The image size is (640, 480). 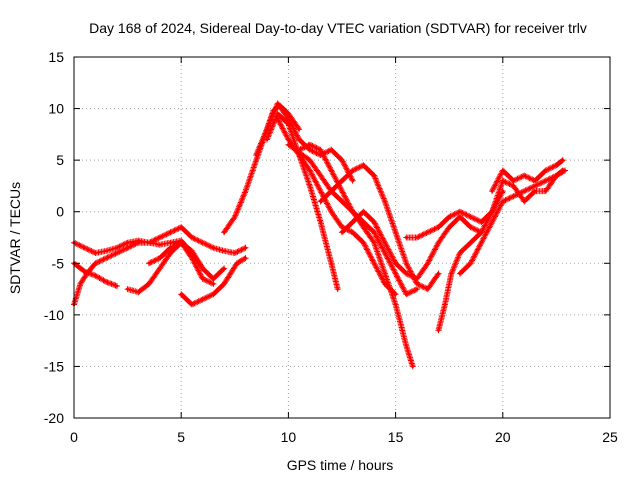 What do you see at coordinates (15, 238) in the screenshot?
I see `y-axis-label: SDTVAR / TECUs` at bounding box center [15, 238].